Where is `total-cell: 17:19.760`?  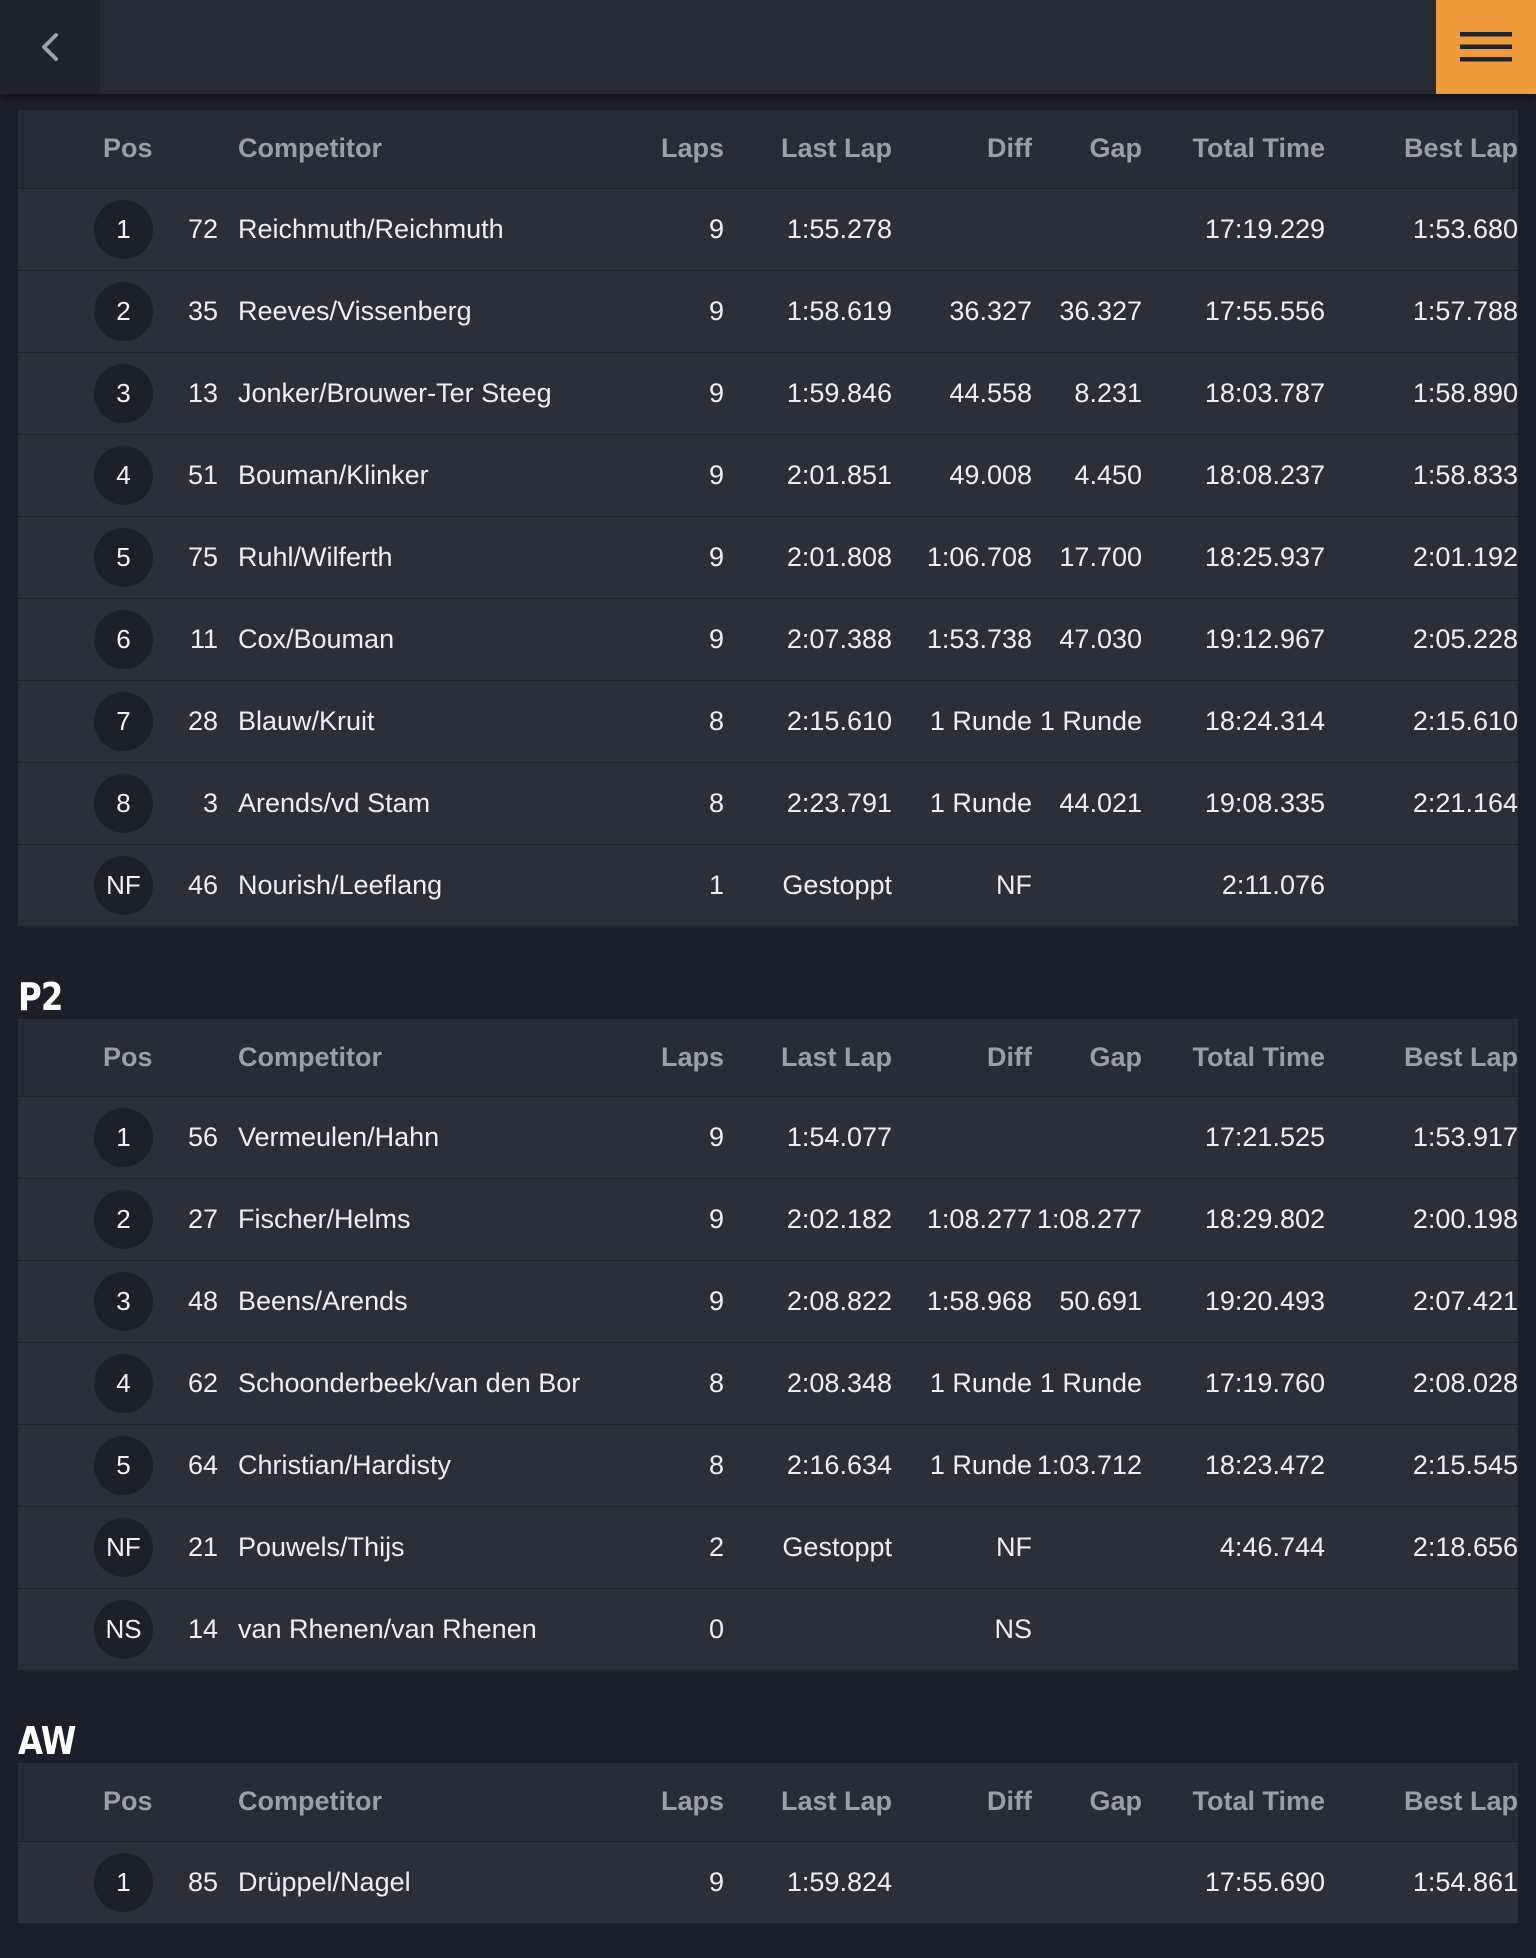
total-cell: 17:19.760 is located at coordinates (1264, 1383).